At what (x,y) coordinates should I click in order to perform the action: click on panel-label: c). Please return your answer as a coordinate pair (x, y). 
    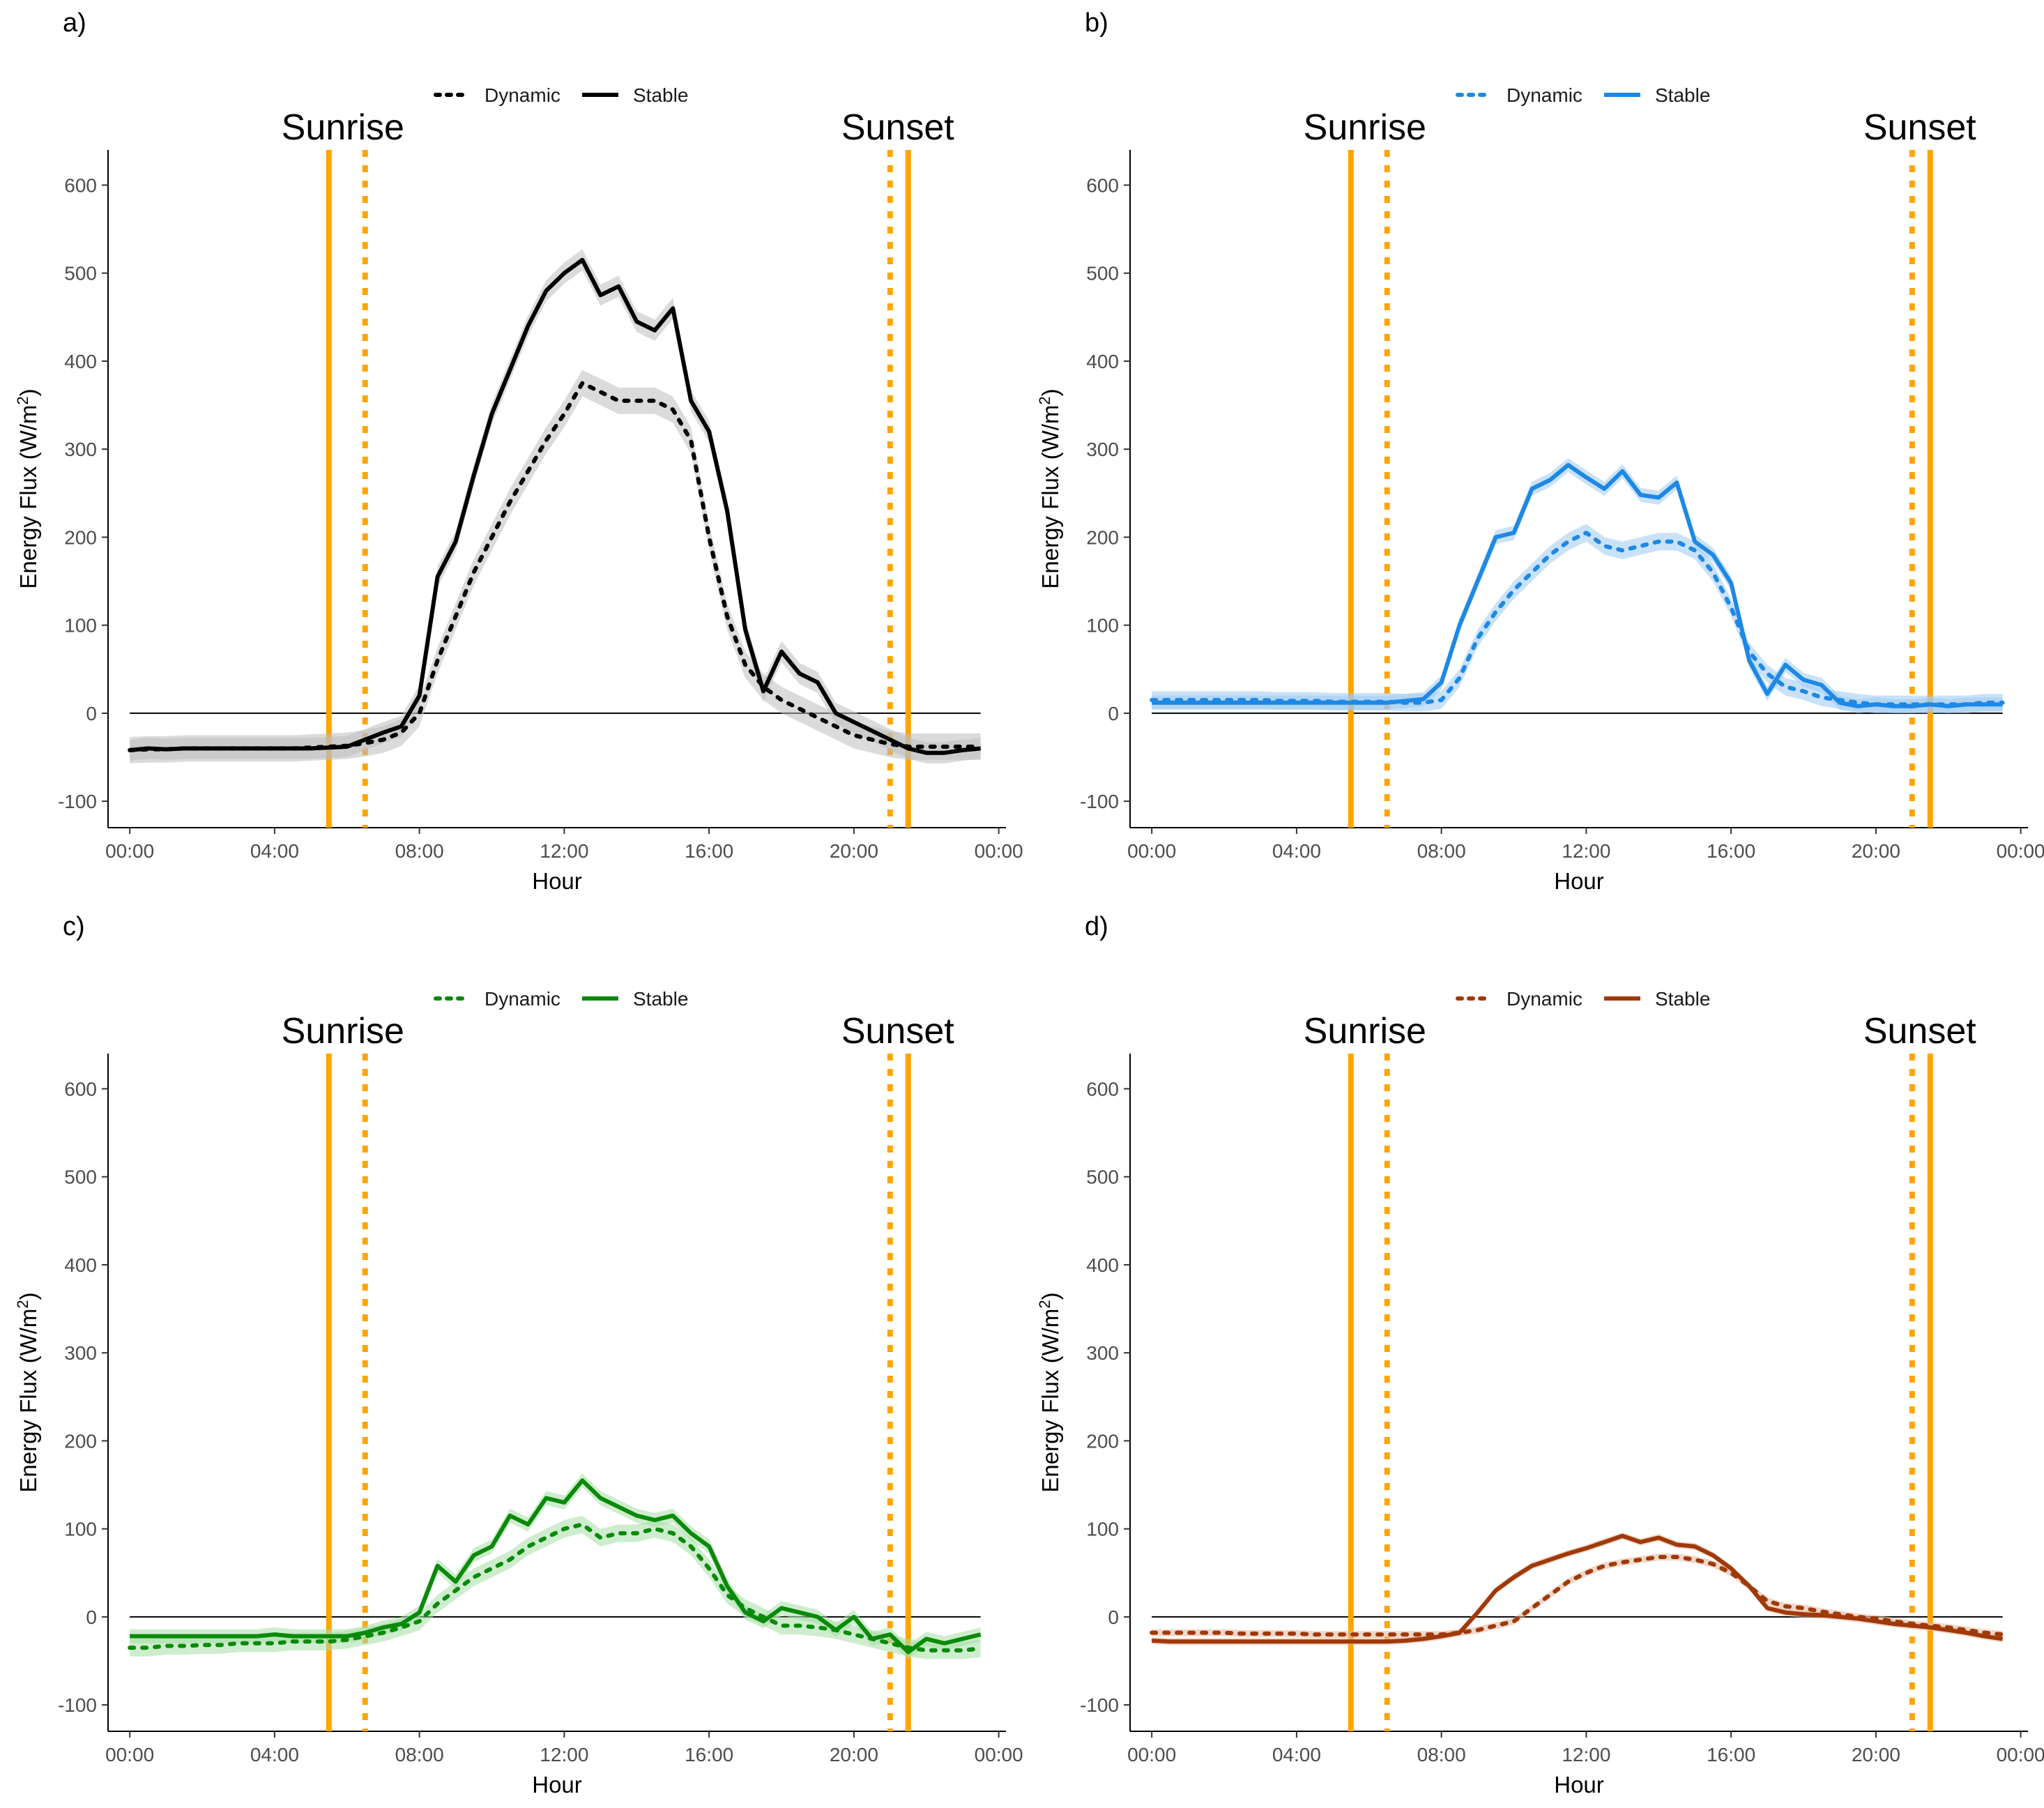
    Looking at the image, I should click on (74, 926).